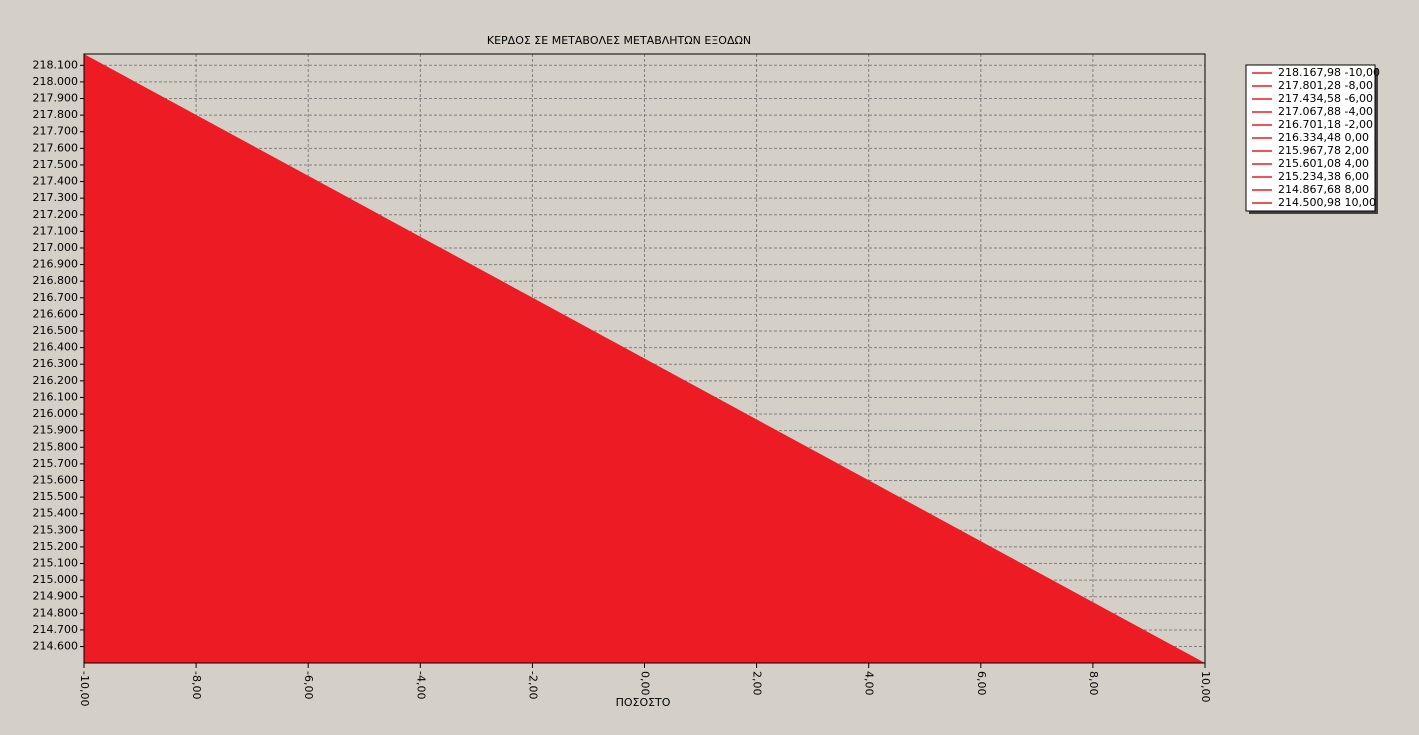 The height and width of the screenshot is (735, 1419). What do you see at coordinates (56, 64) in the screenshot?
I see `y-tick-label: 218.100` at bounding box center [56, 64].